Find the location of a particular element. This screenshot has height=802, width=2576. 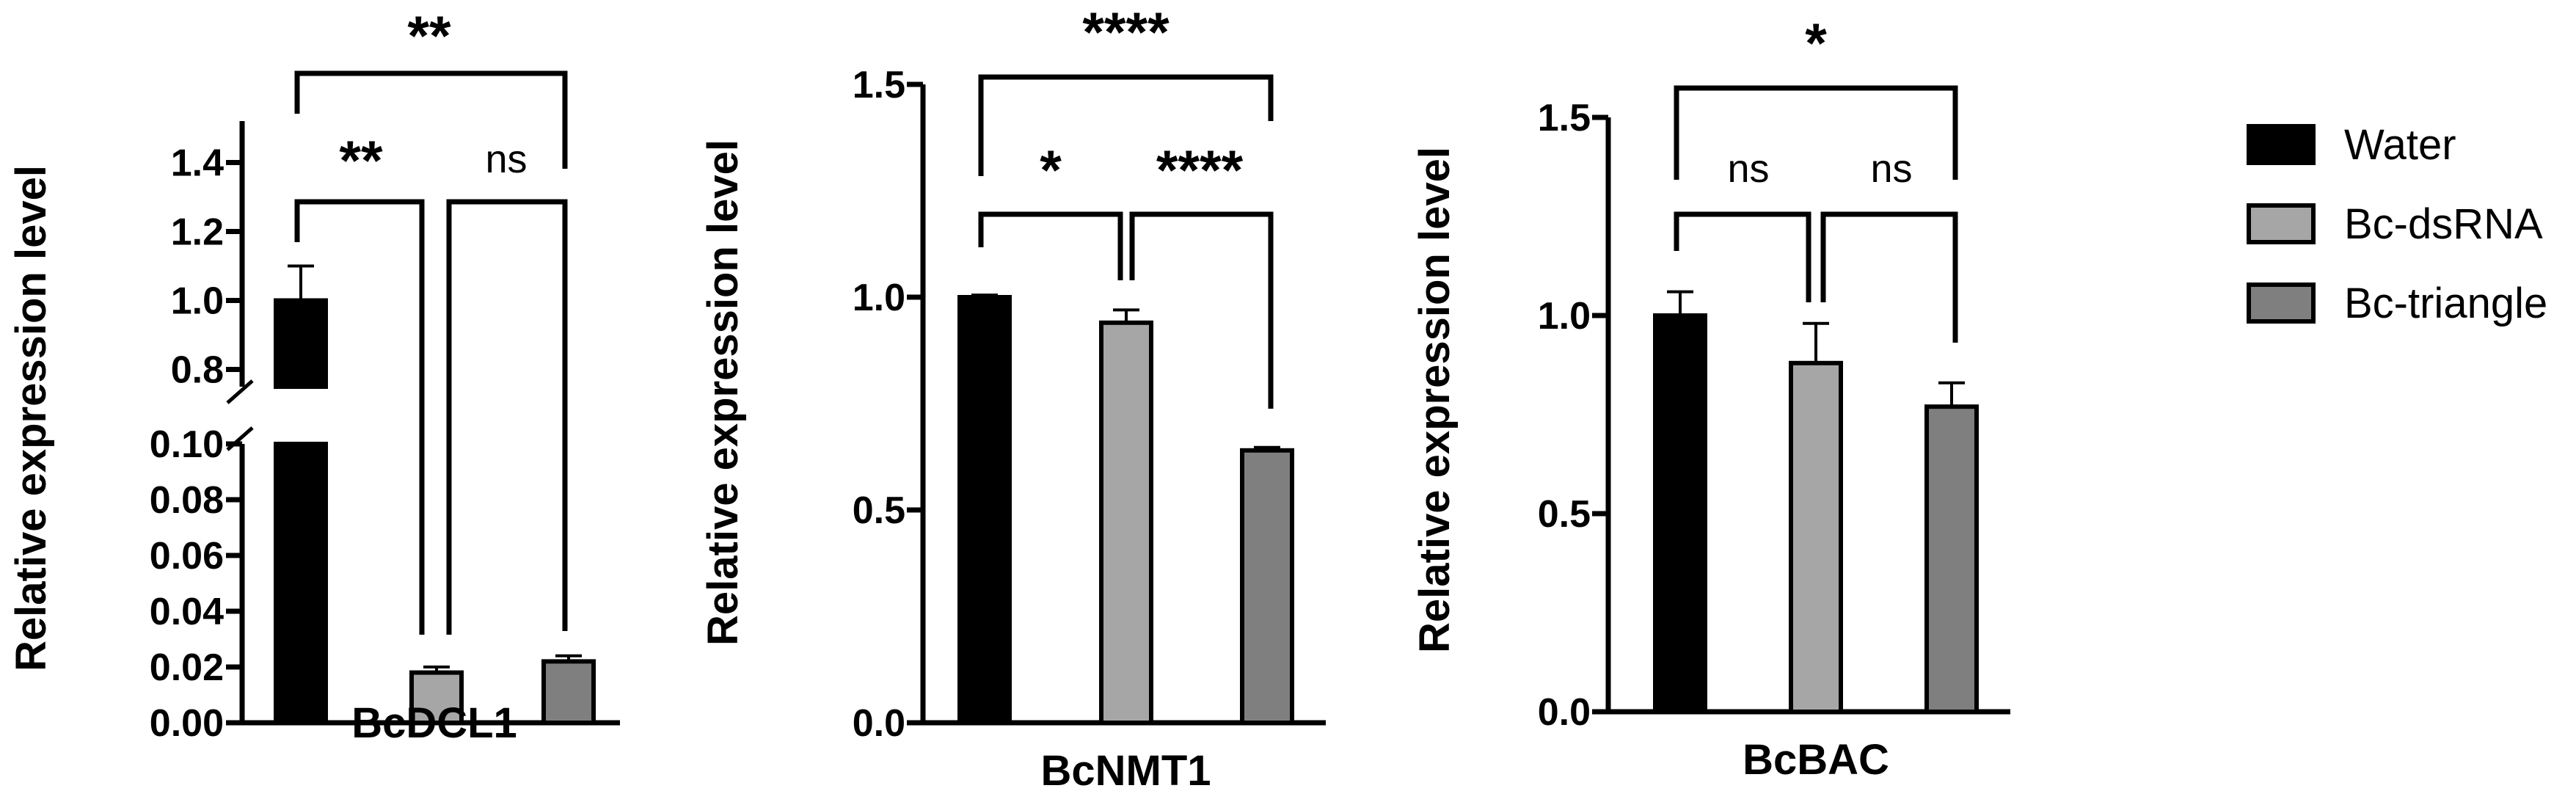

y-tick-label: 0.8 is located at coordinates (198, 371).